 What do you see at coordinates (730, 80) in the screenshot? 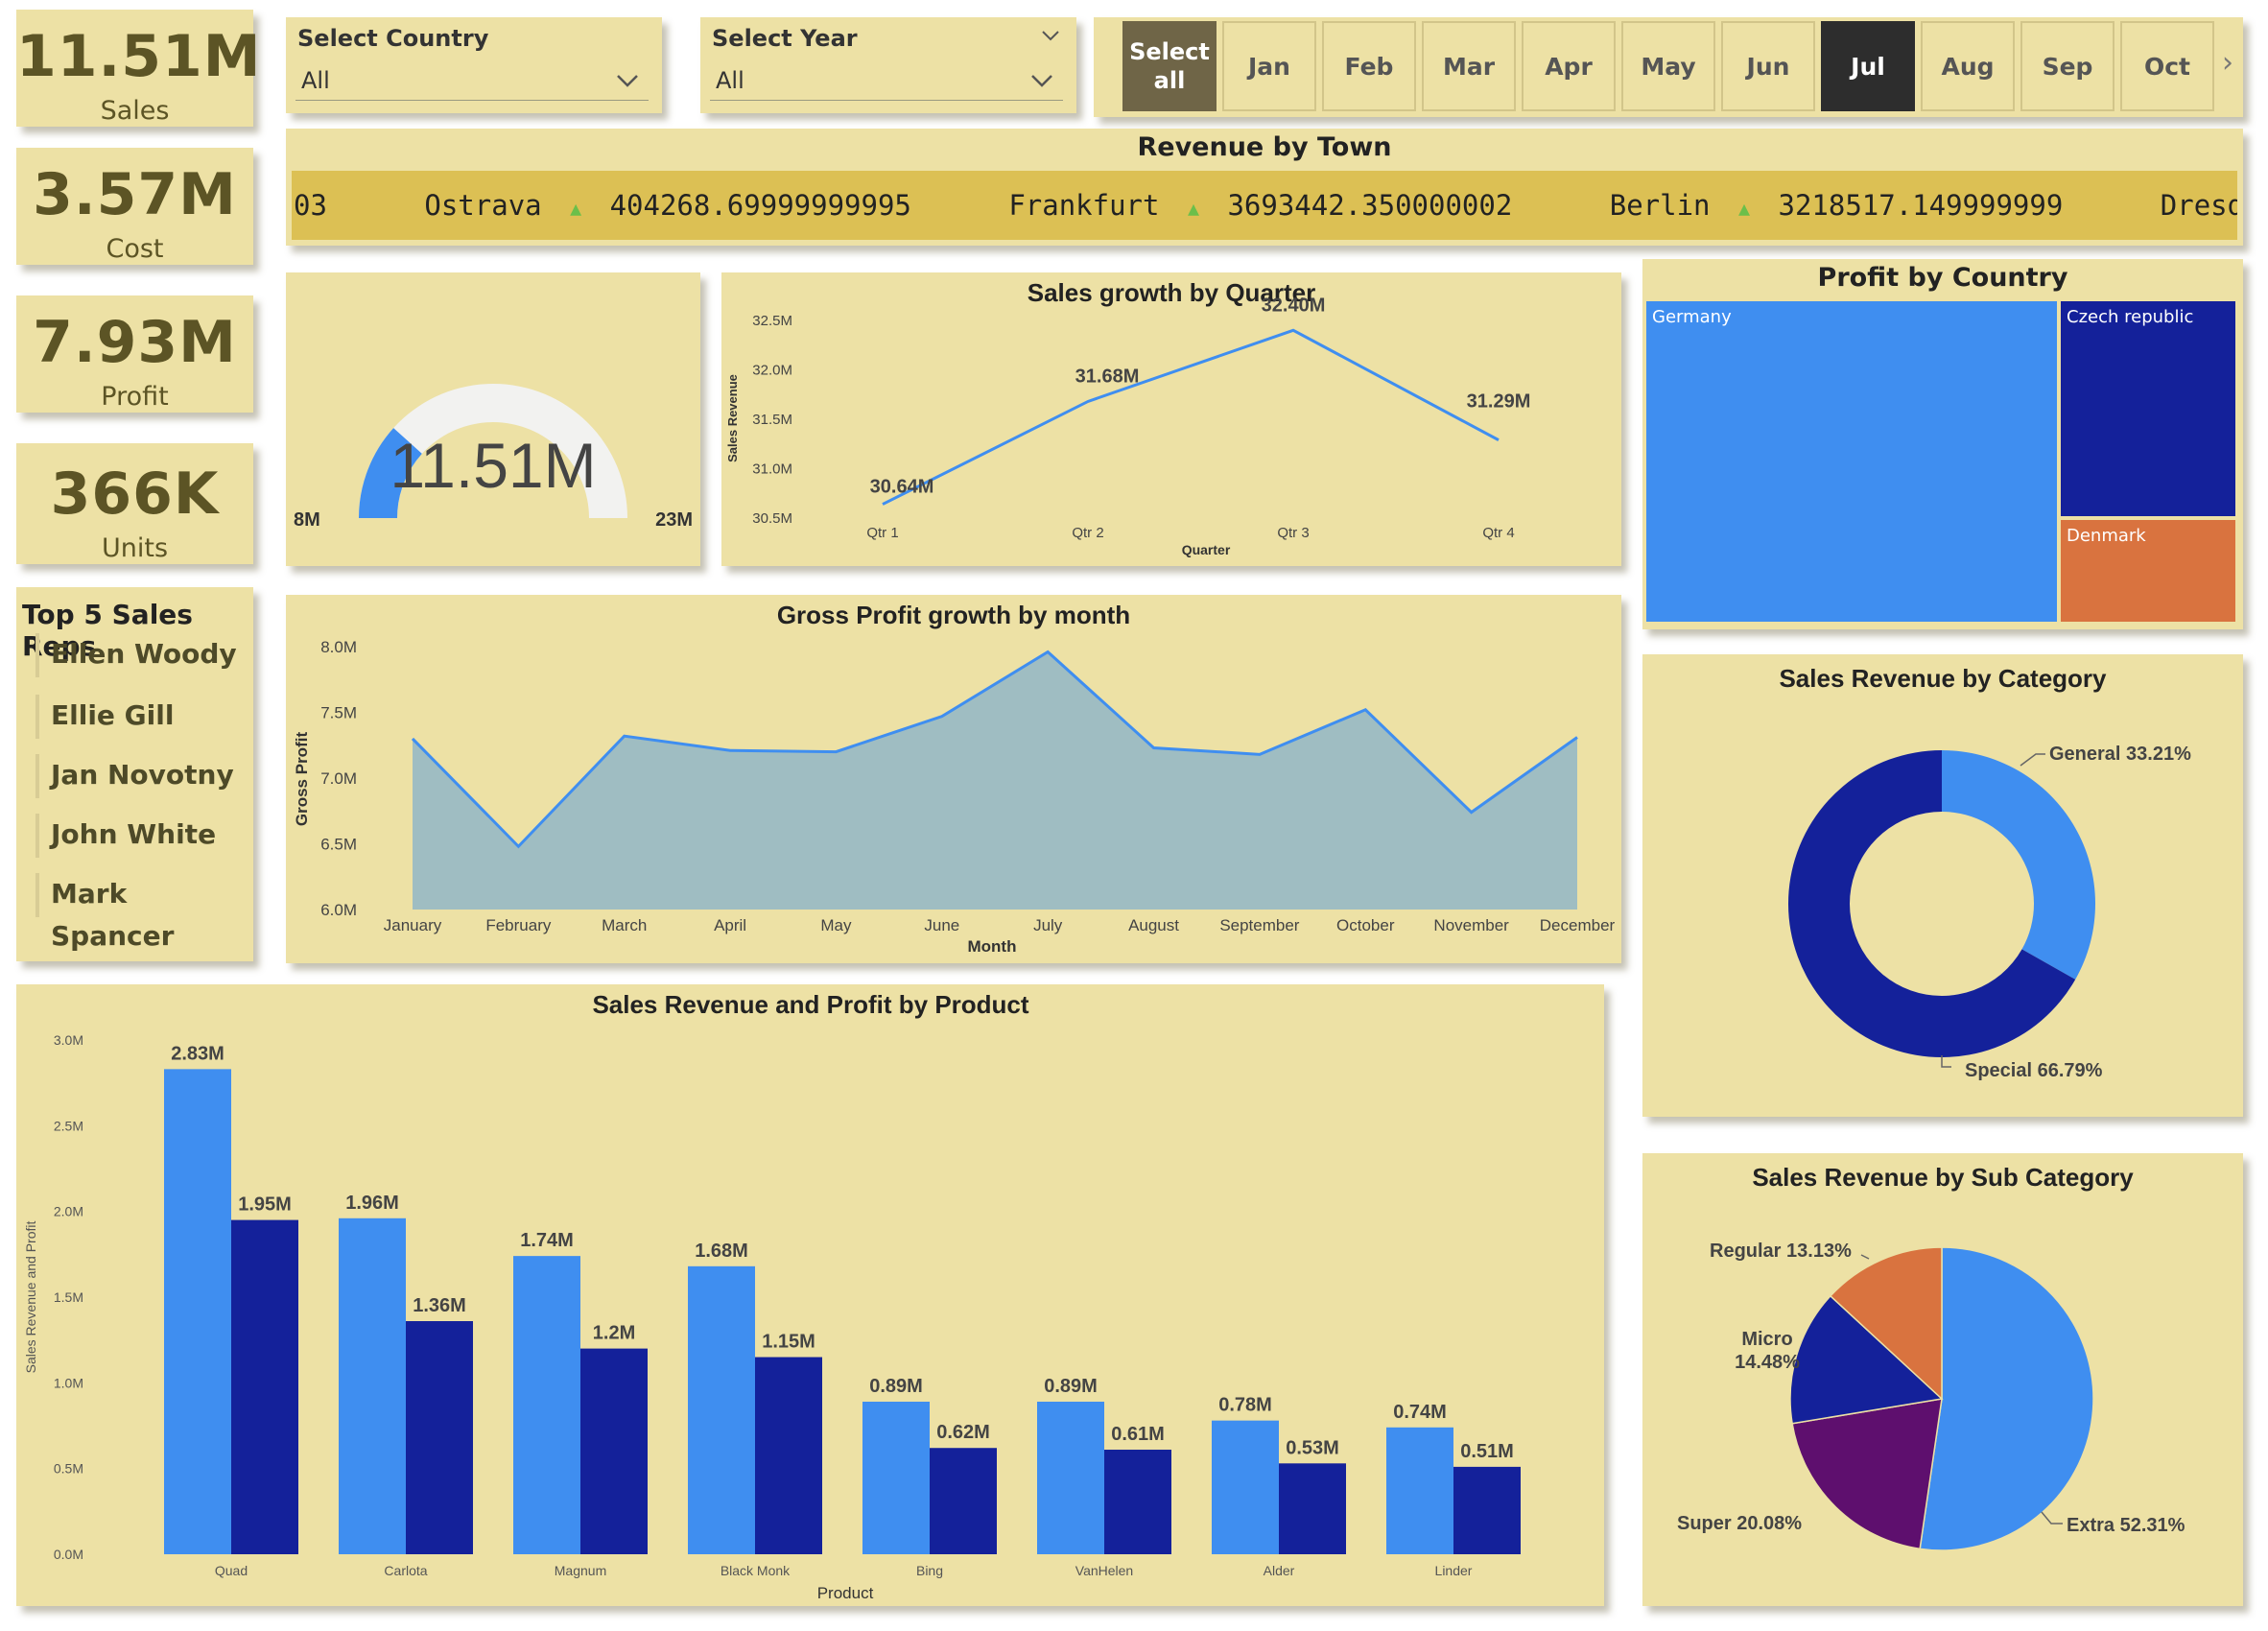
I see `year-dropdown-value: All` at bounding box center [730, 80].